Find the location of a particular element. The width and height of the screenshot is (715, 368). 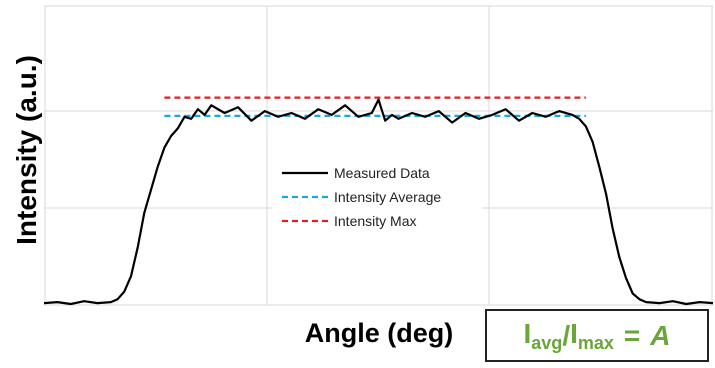

legend-label-intensity-max: Intensity Max is located at coordinates (375, 221).